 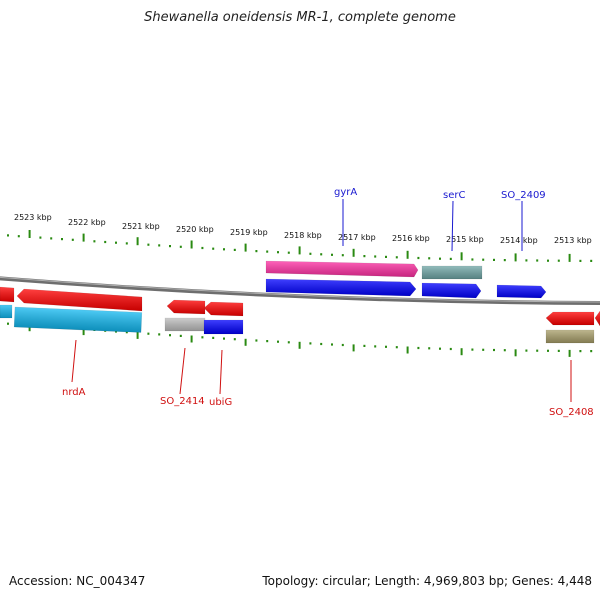 What do you see at coordinates (195, 229) in the screenshot?
I see `kbp-label: 2520 kbp` at bounding box center [195, 229].